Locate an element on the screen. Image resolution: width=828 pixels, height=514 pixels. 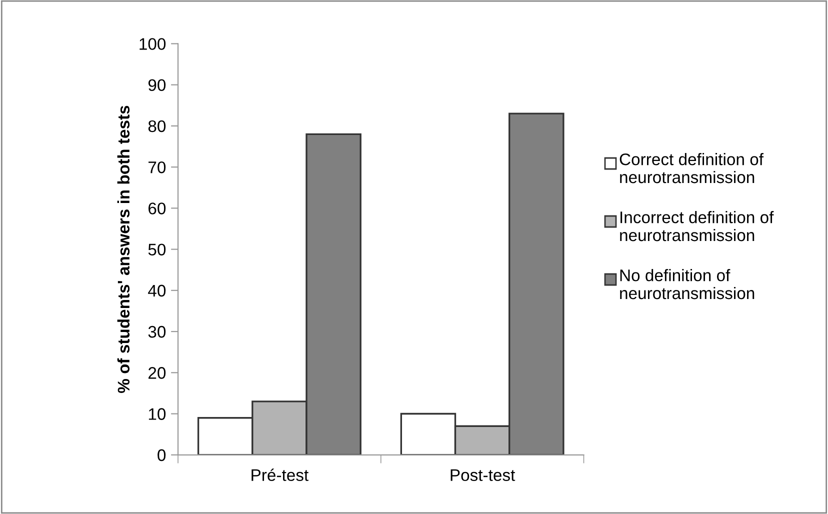
y-tick-label: 100 is located at coordinates (153, 44).